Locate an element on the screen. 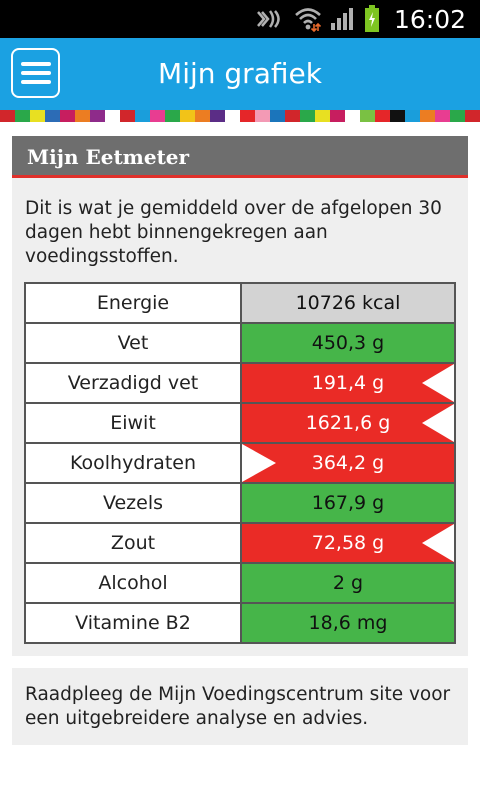 Image resolution: width=480 pixels, height=800 pixels. nutrient-value-text: 450,3 g is located at coordinates (348, 343).